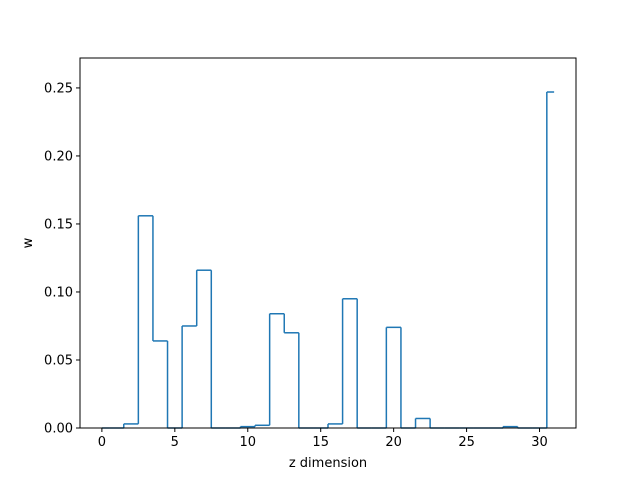  I want to click on y-axis-label: w, so click(28, 242).